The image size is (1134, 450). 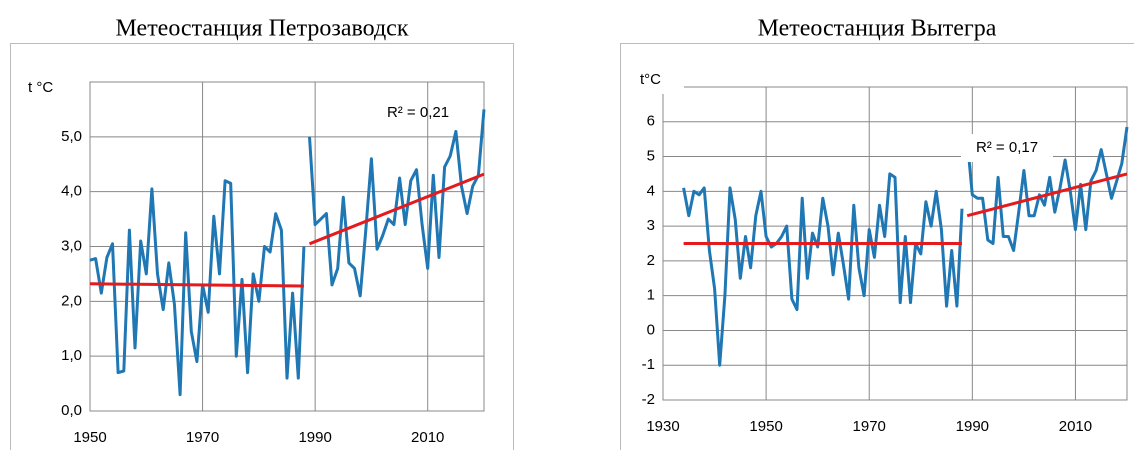 What do you see at coordinates (650, 79) in the screenshot?
I see `y-axis-label: t°C` at bounding box center [650, 79].